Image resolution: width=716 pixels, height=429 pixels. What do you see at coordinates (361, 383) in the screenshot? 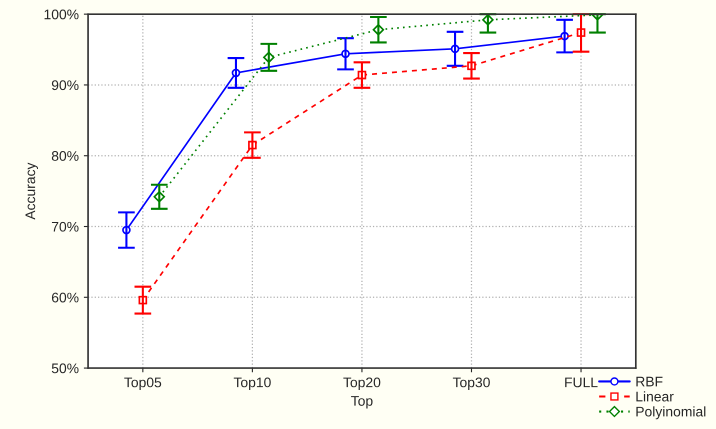
I see `x-tick-label: Top20` at bounding box center [361, 383].